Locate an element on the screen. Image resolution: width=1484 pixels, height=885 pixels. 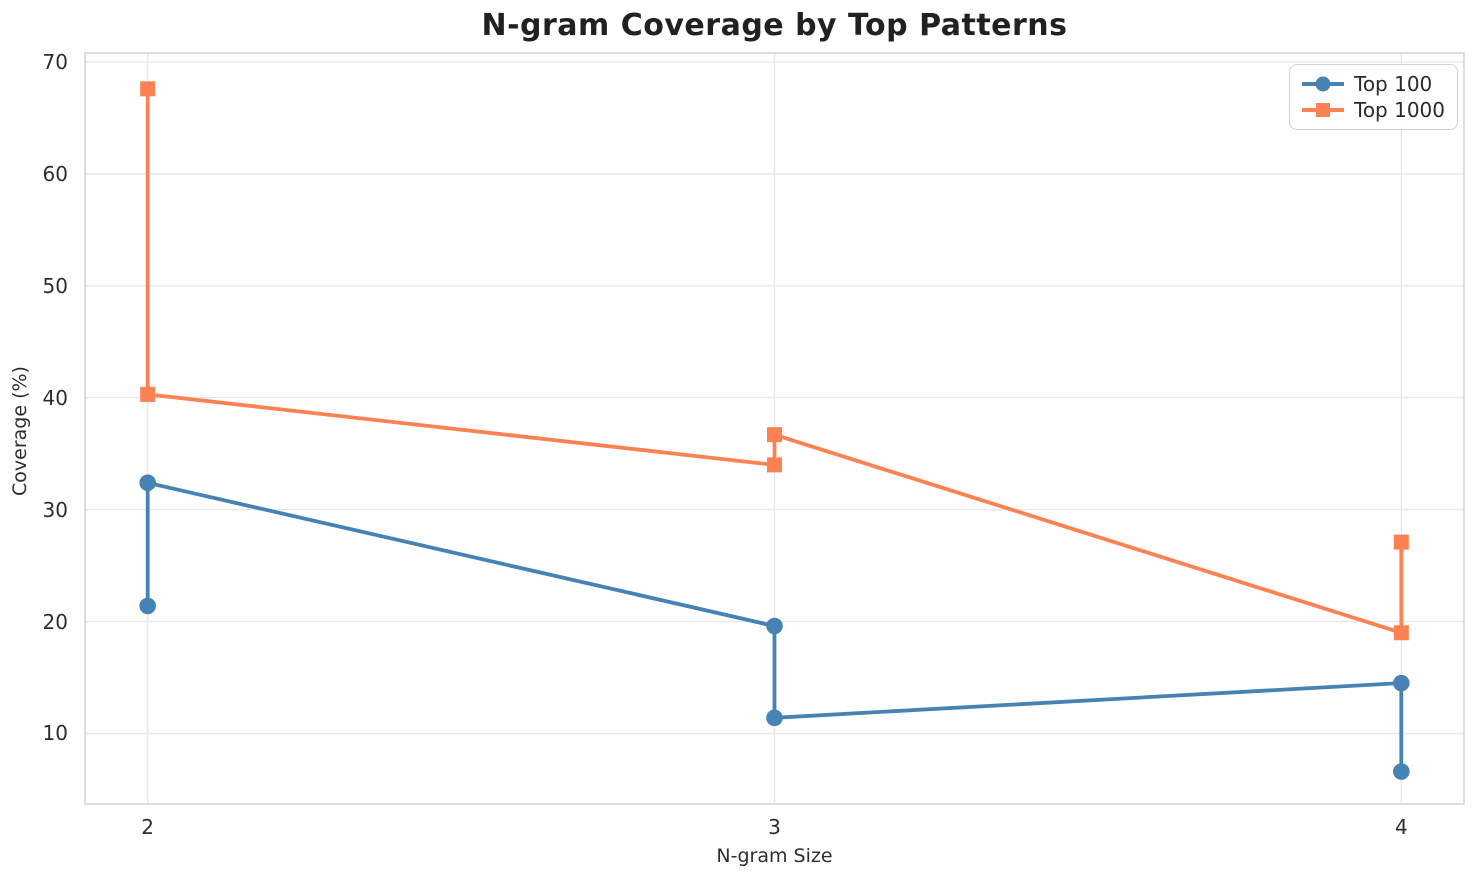
y-tick-label-30: 30 is located at coordinates (55, 509).